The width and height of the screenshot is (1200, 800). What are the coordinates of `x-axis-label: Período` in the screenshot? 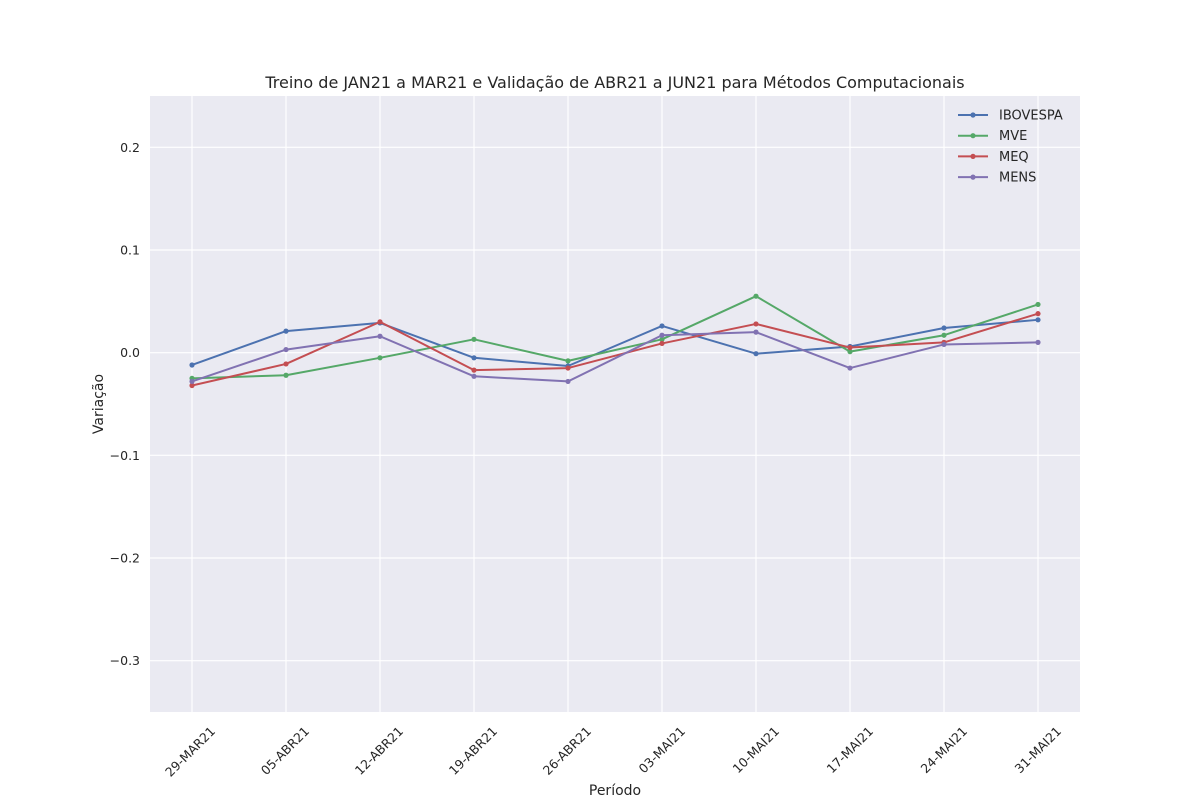 It's located at (615, 791).